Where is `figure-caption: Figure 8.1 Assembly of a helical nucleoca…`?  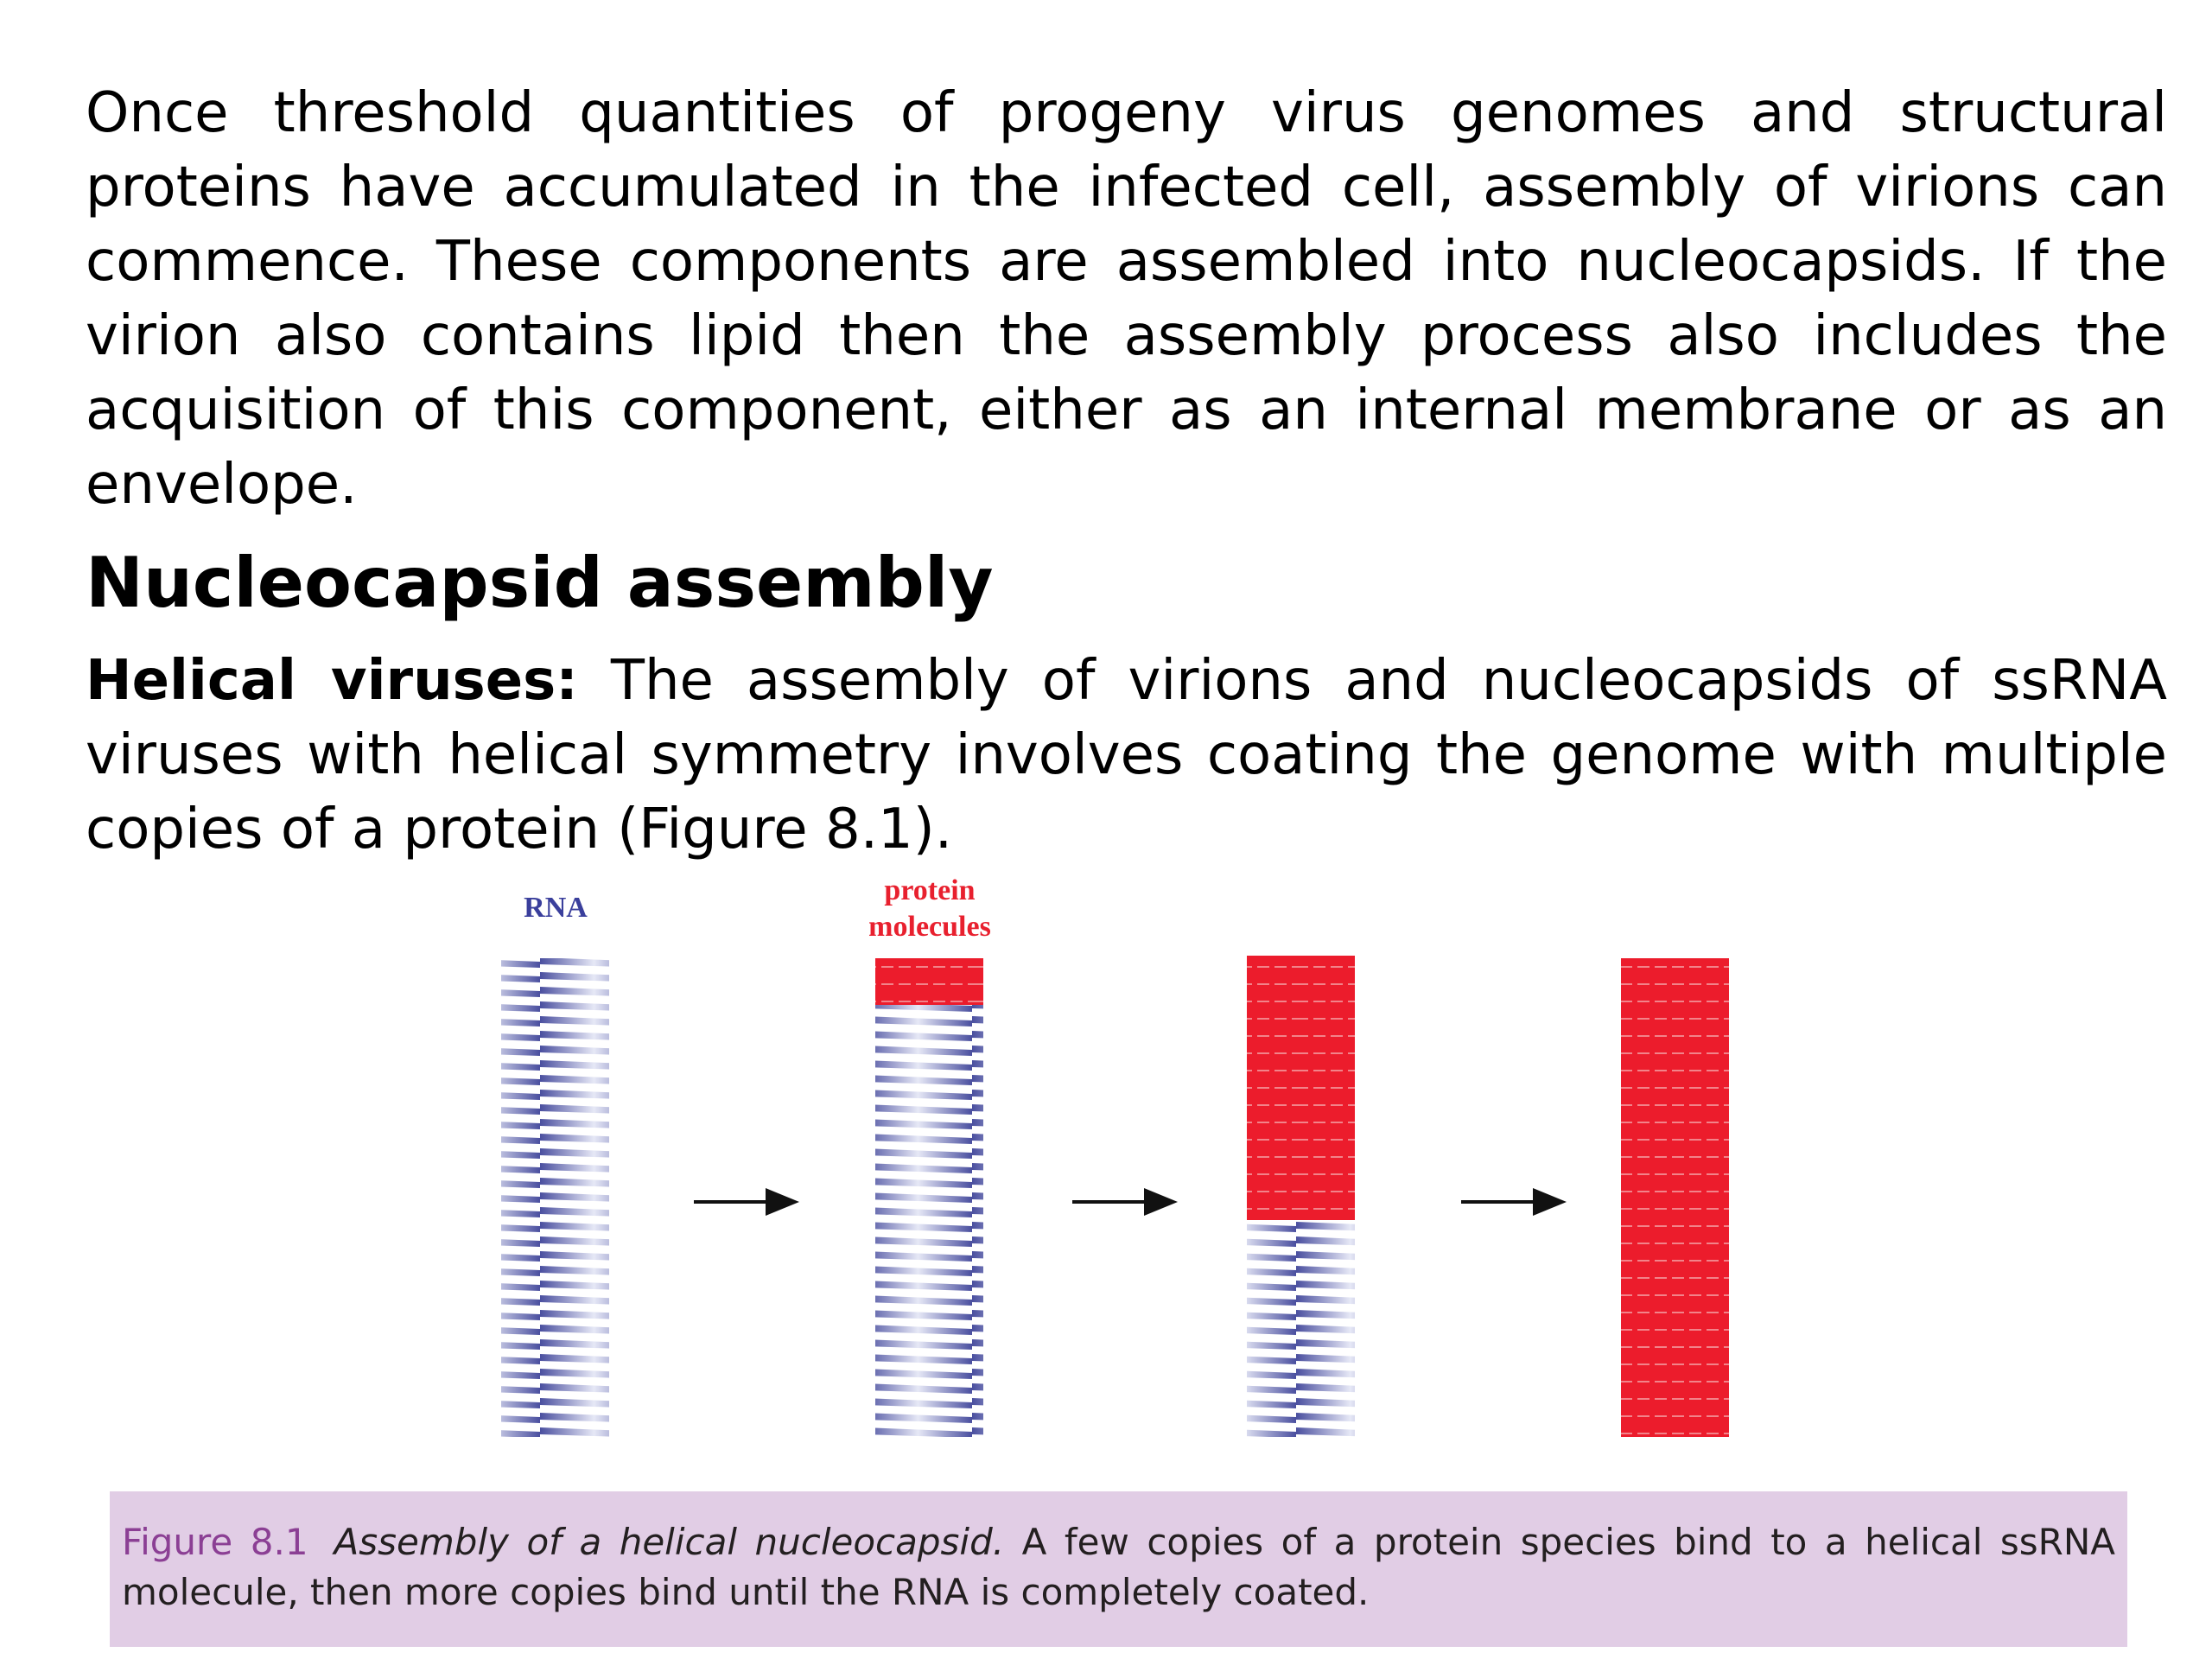 figure-caption: Figure 8.1 Assembly of a helical nucleoca… is located at coordinates (1118, 1569).